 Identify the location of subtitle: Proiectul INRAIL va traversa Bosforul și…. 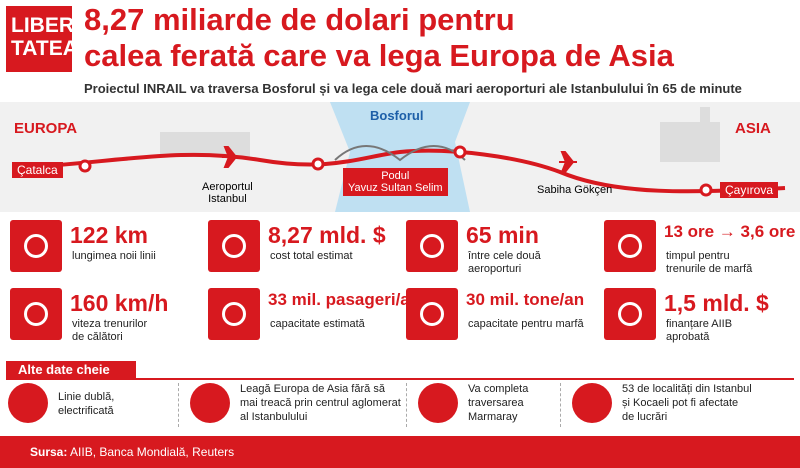
(413, 88).